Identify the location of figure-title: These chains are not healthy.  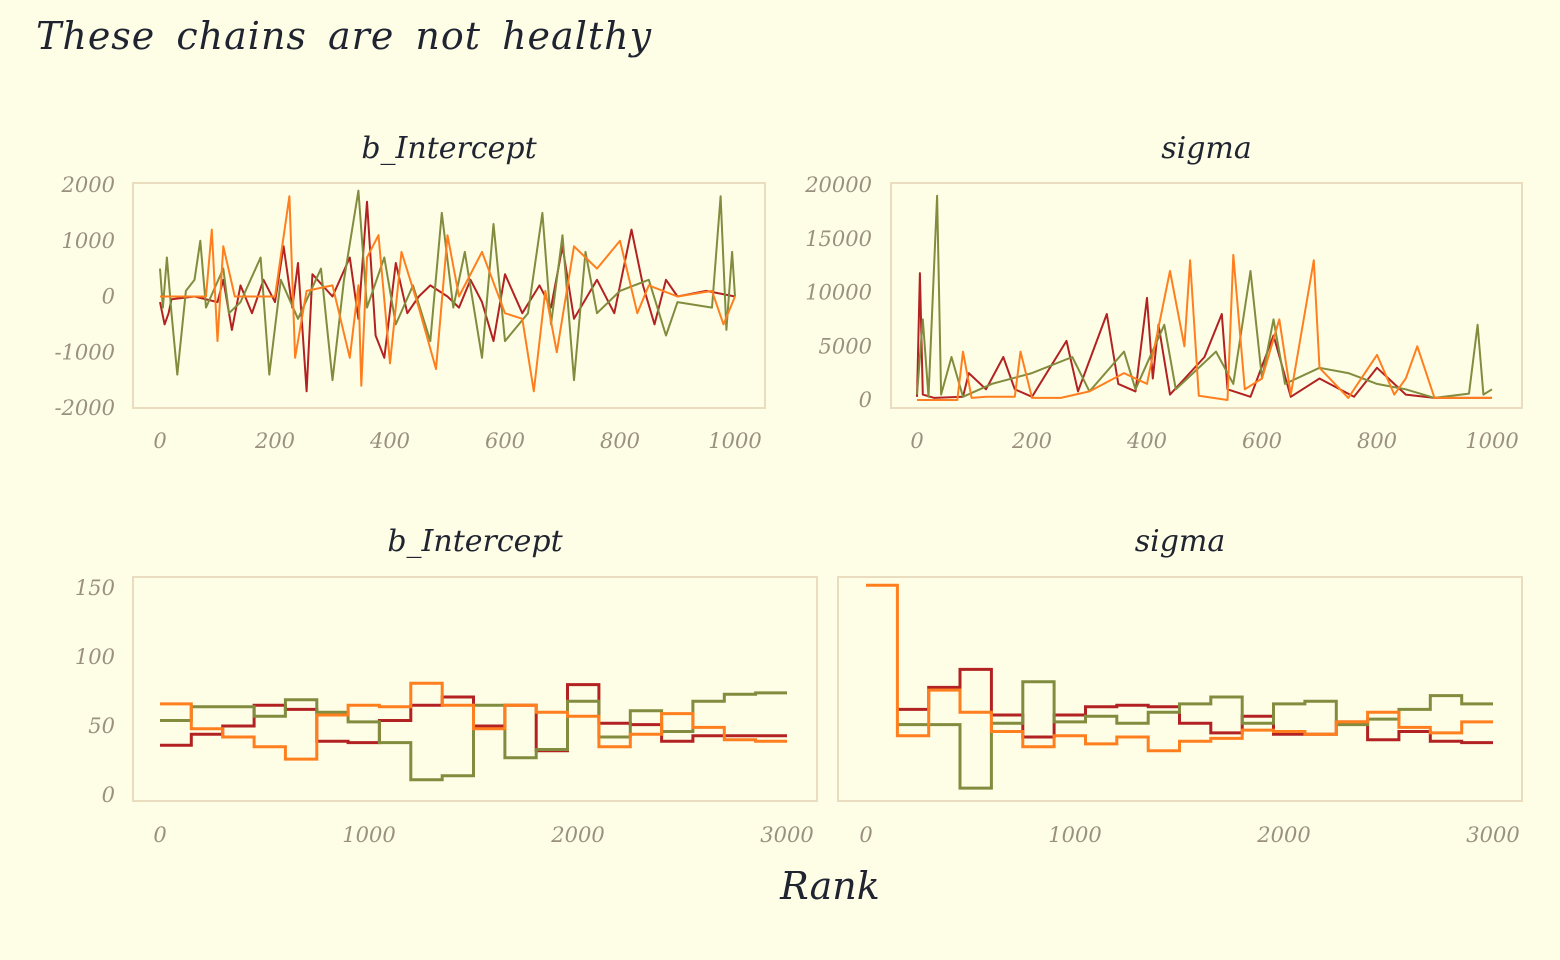
(344, 36).